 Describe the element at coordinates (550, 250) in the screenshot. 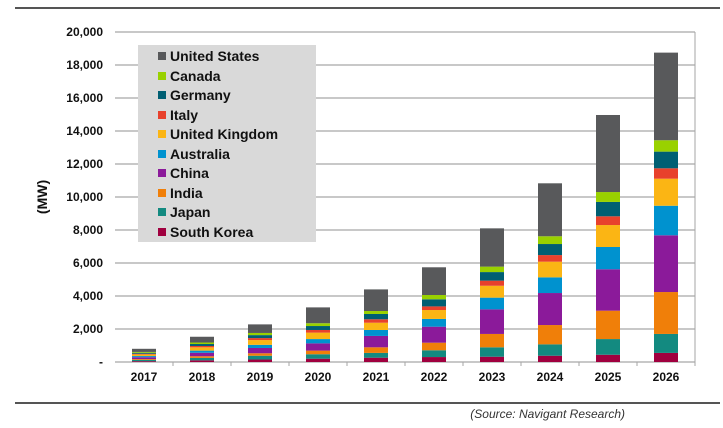

I see `bar-segment-germany-2024` at that location.